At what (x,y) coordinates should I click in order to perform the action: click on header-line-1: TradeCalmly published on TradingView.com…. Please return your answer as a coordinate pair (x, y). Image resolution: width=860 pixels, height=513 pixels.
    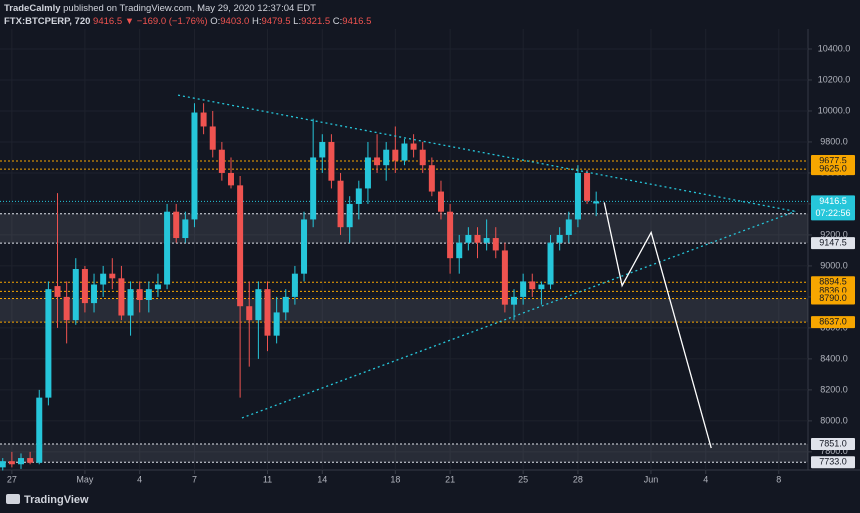
    Looking at the image, I should click on (160, 8).